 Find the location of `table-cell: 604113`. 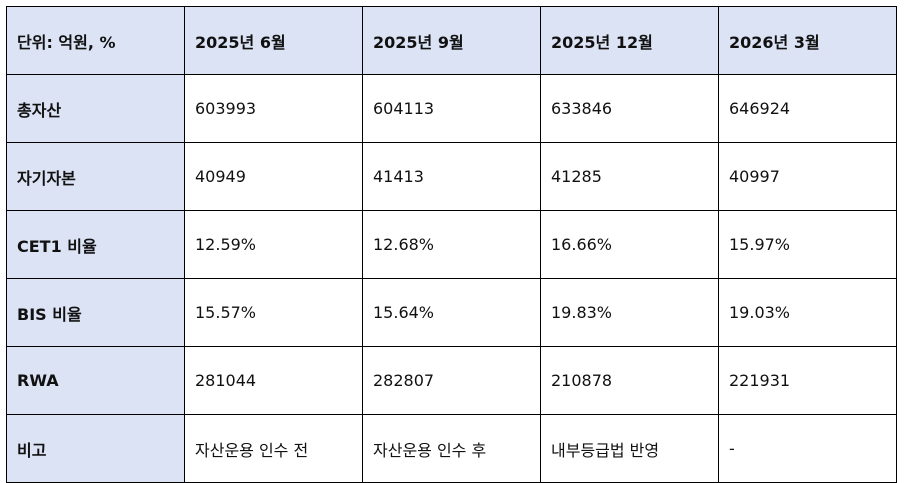

table-cell: 604113 is located at coordinates (451, 108).